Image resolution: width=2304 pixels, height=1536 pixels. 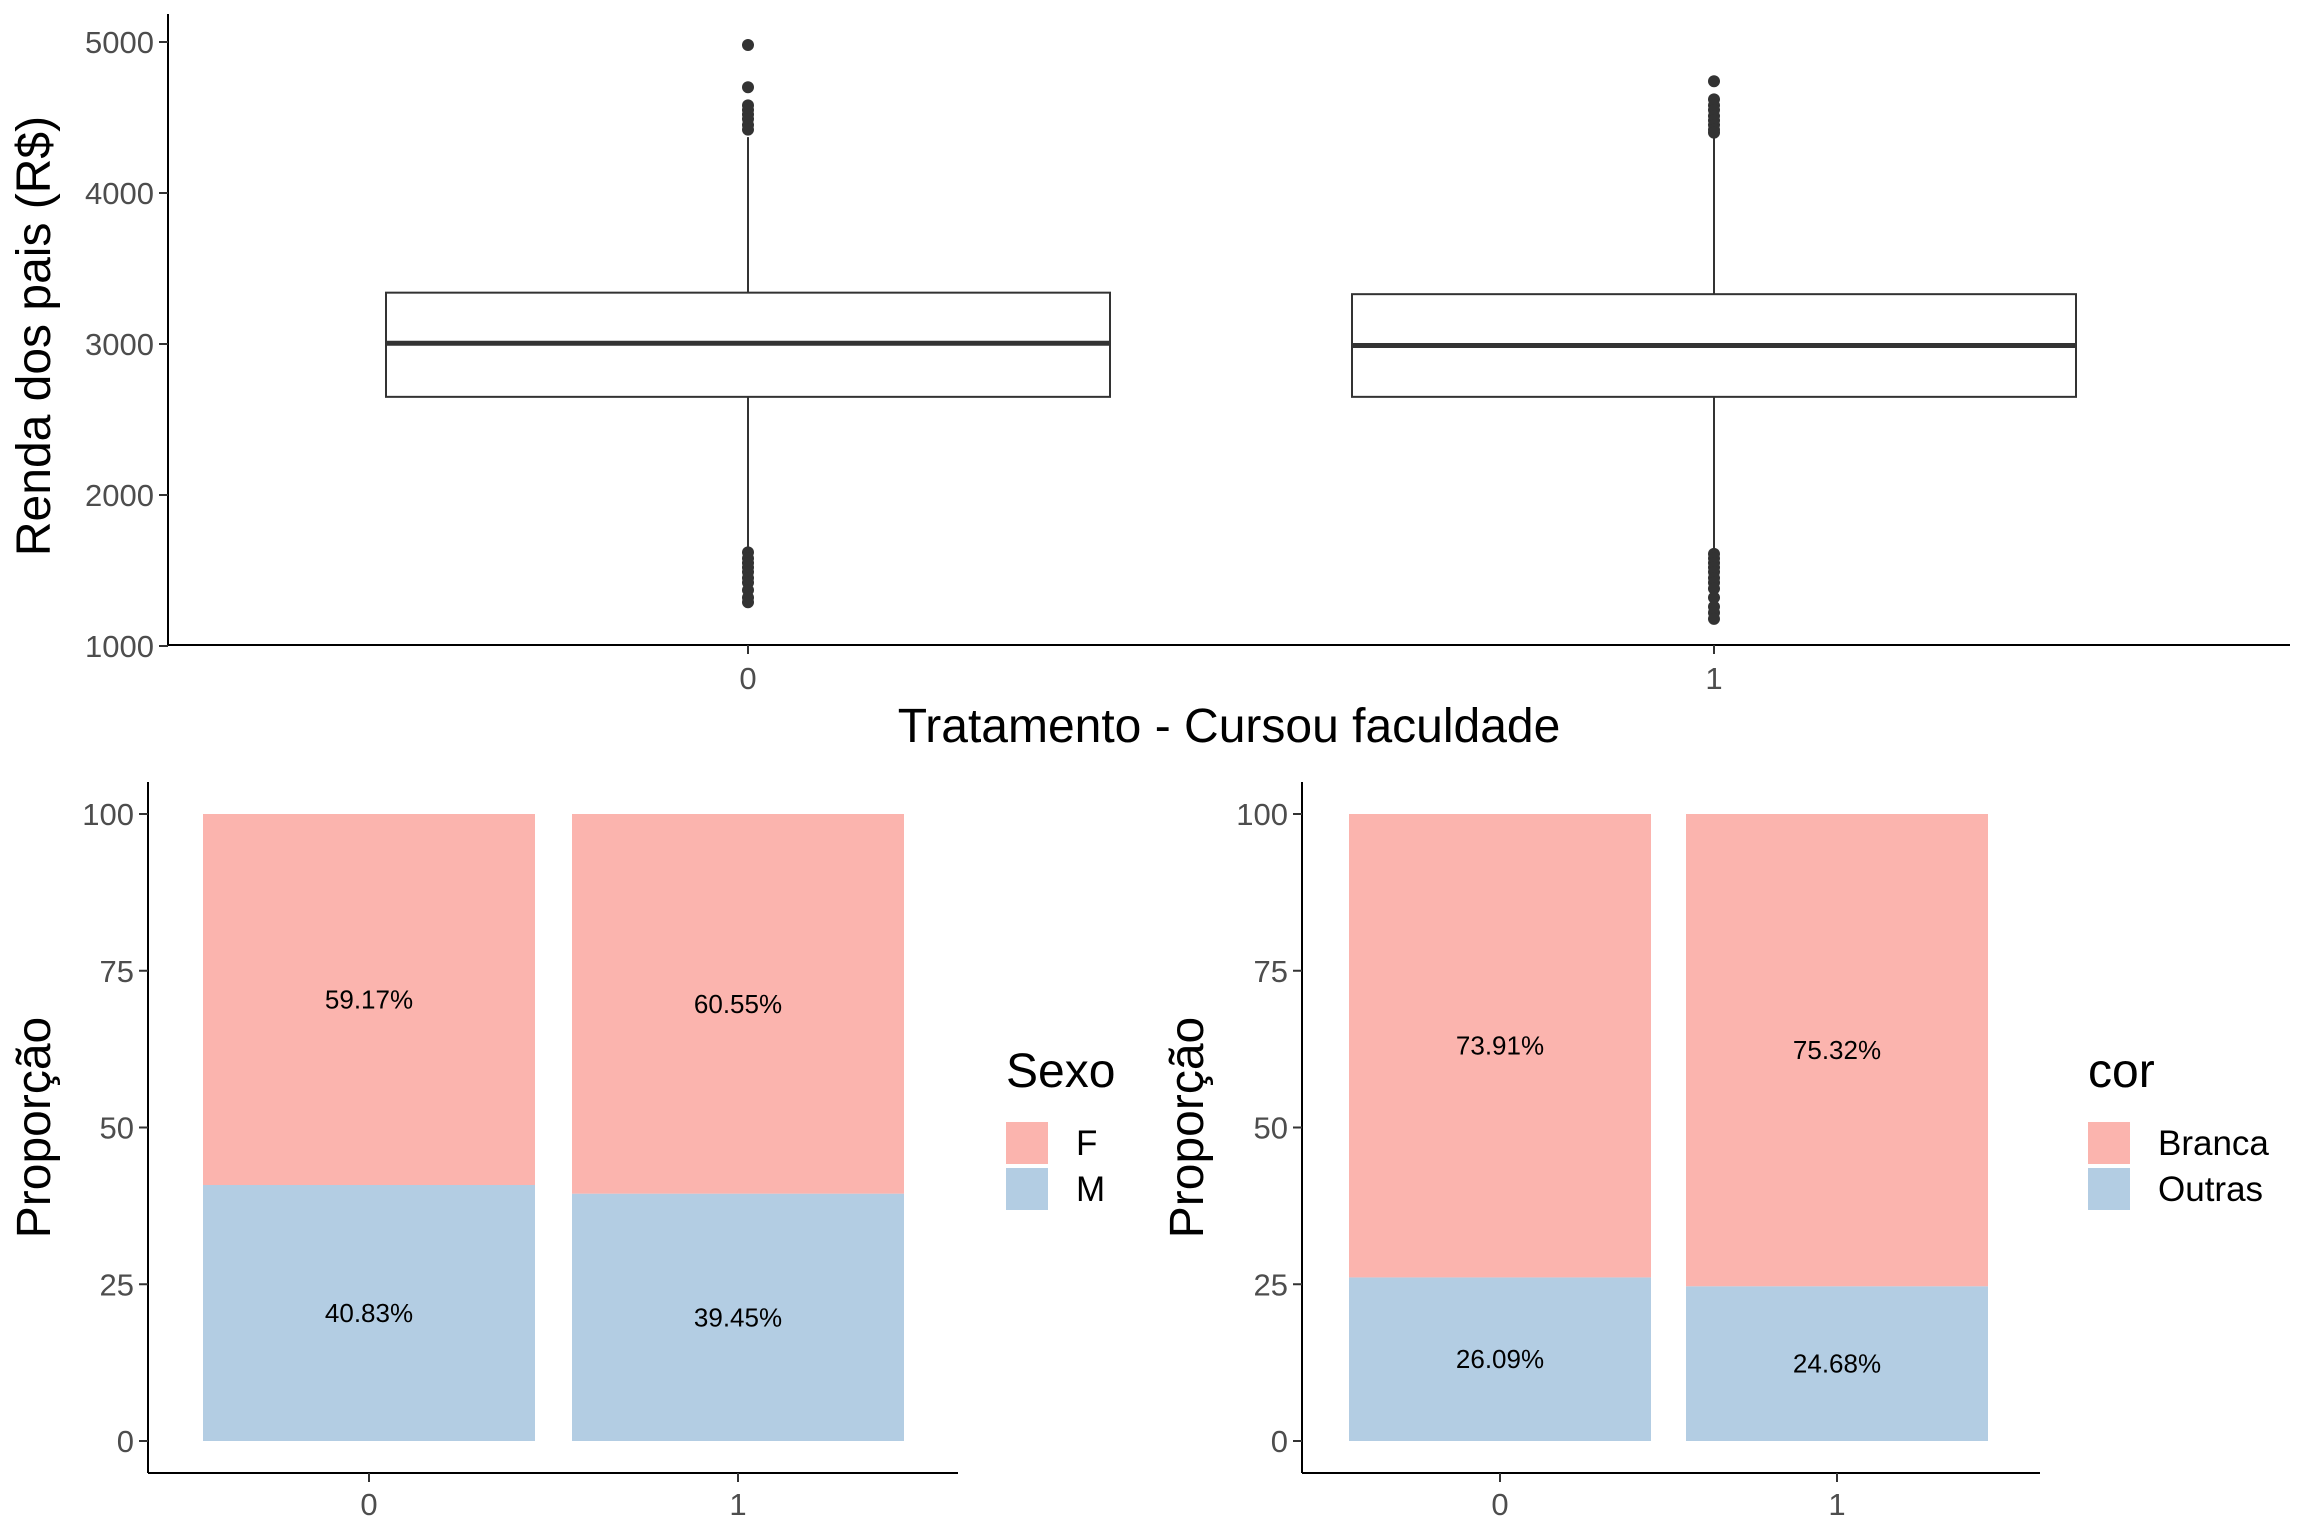 What do you see at coordinates (1229, 726) in the screenshot?
I see `x-axis-title: Tratamento - Cursou faculdade` at bounding box center [1229, 726].